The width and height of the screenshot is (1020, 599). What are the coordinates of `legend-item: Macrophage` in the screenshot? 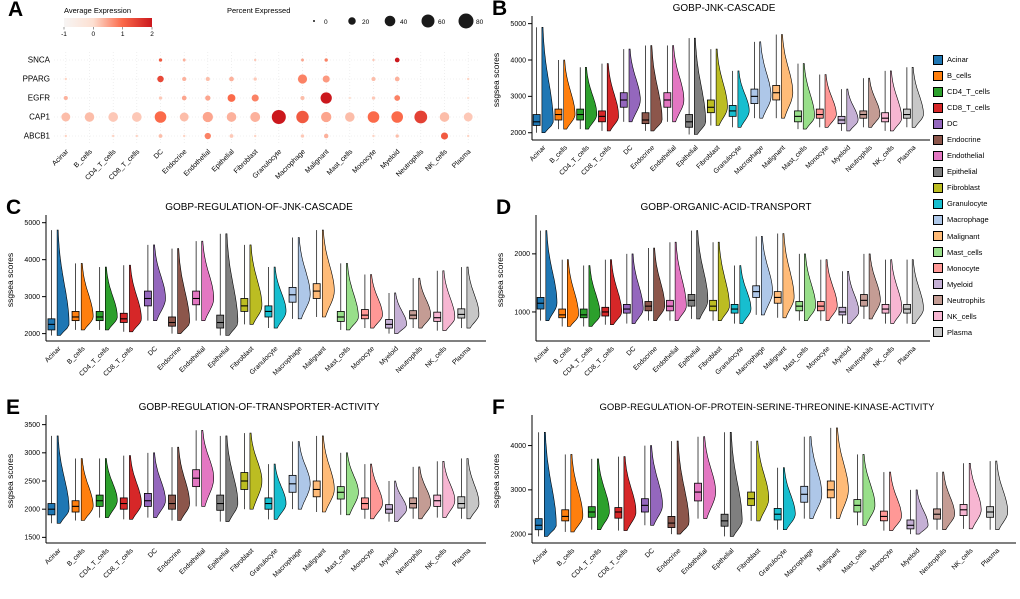 It's located at (976, 219).